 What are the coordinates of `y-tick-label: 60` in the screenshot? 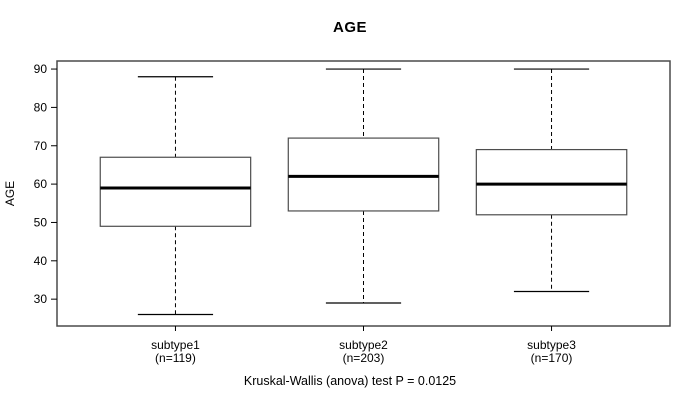 It's located at (41, 184).